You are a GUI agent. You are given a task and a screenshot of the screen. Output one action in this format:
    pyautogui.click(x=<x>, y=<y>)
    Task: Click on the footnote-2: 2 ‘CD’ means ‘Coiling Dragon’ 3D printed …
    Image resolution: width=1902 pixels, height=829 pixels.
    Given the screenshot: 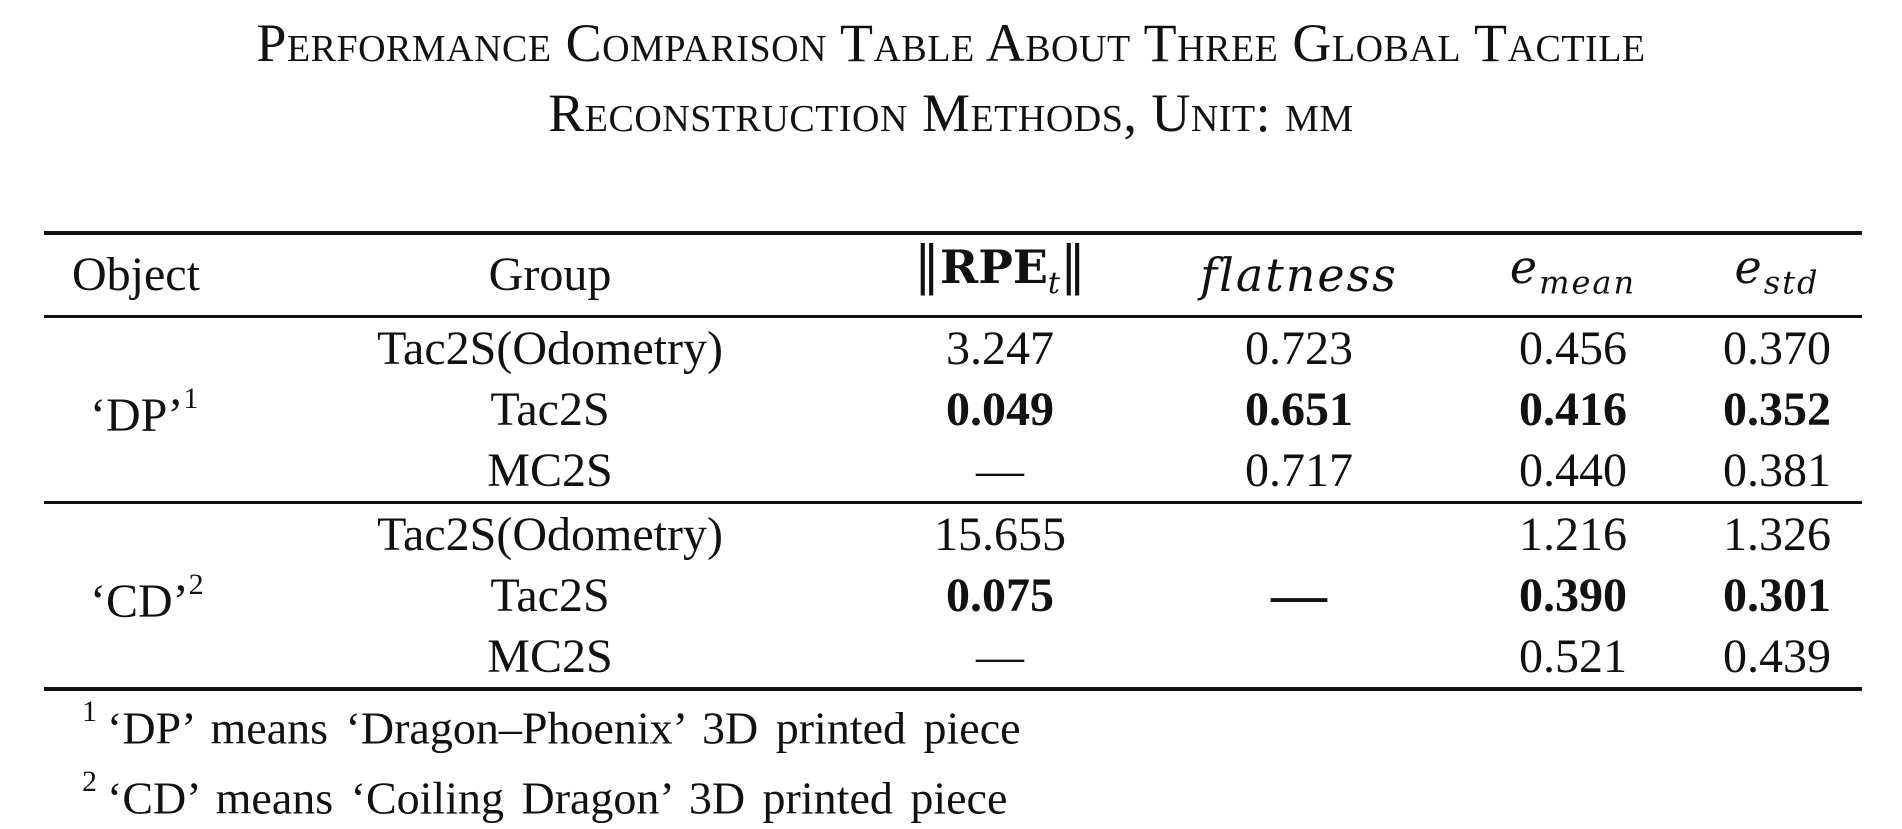 What is the action you would take?
    pyautogui.click(x=551, y=793)
    